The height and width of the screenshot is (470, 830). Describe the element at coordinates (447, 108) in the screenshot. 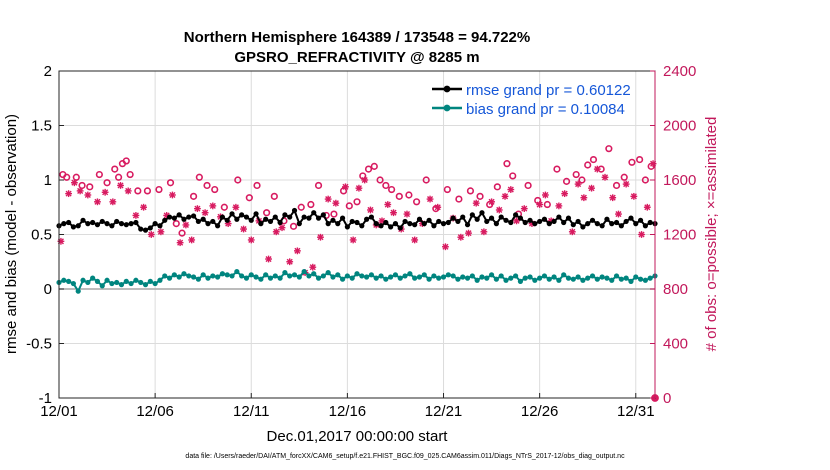

I see `legend-bias-marker` at that location.